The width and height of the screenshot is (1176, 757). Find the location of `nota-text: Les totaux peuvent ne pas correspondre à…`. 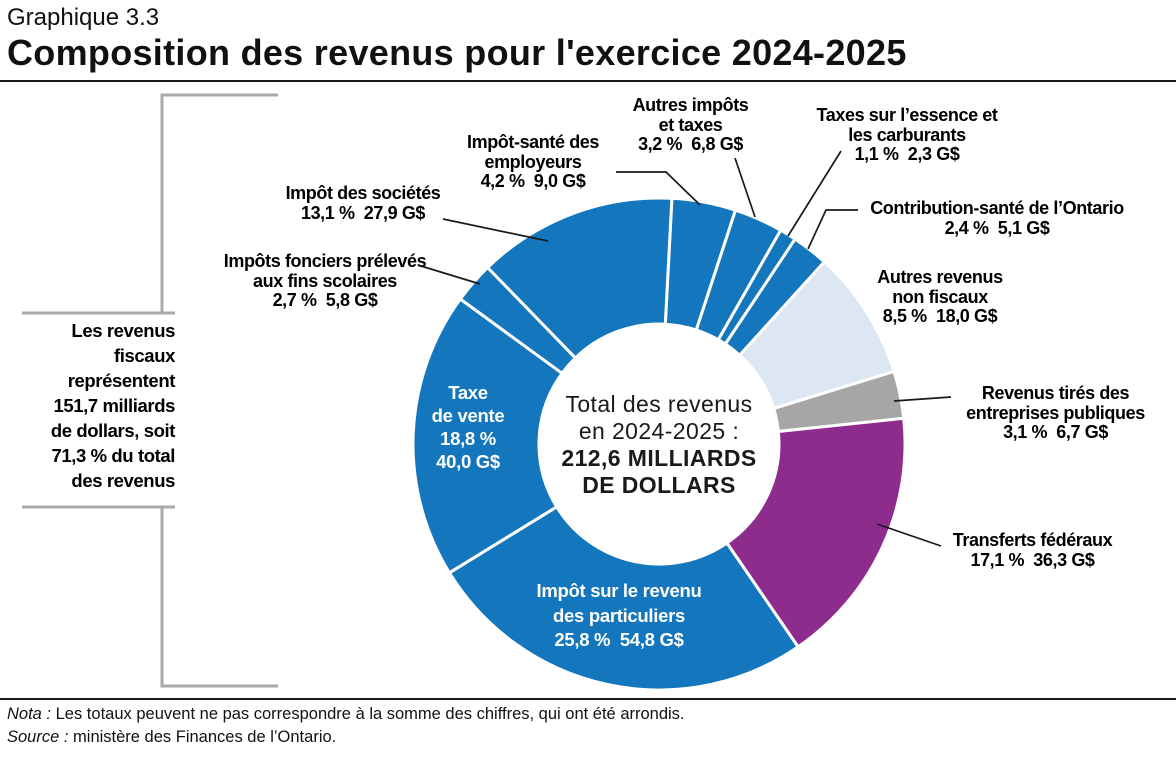

nota-text: Les totaux peuvent ne pas correspondre à… is located at coordinates (368, 714).